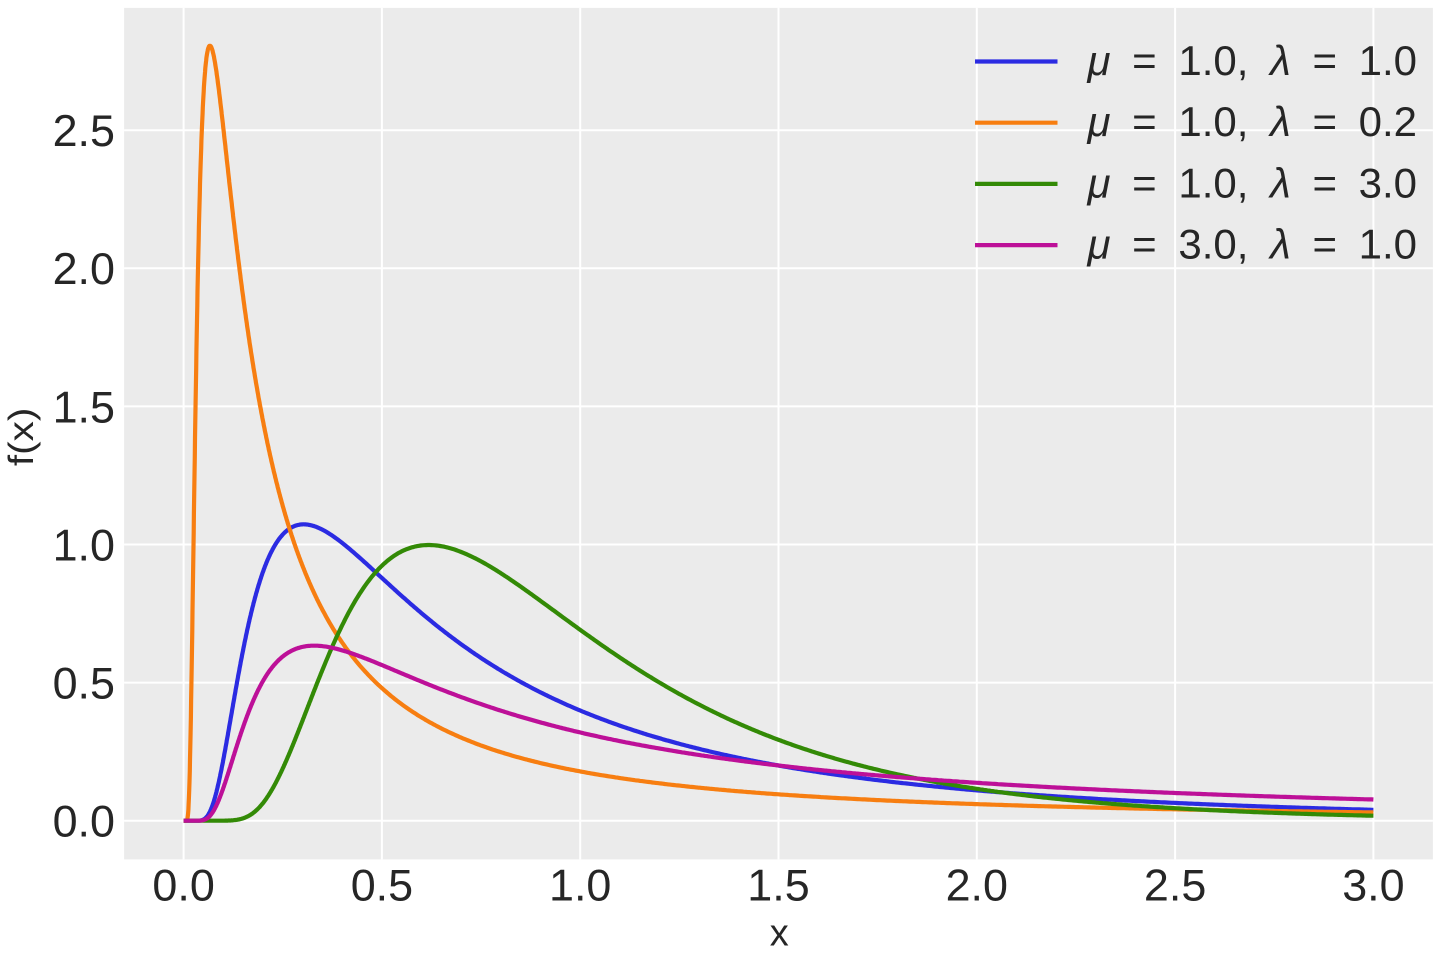 This screenshot has height=960, width=1440. What do you see at coordinates (1252, 244) in the screenshot?
I see `svg-text: μ = 3.0, λ = 1.0` at bounding box center [1252, 244].